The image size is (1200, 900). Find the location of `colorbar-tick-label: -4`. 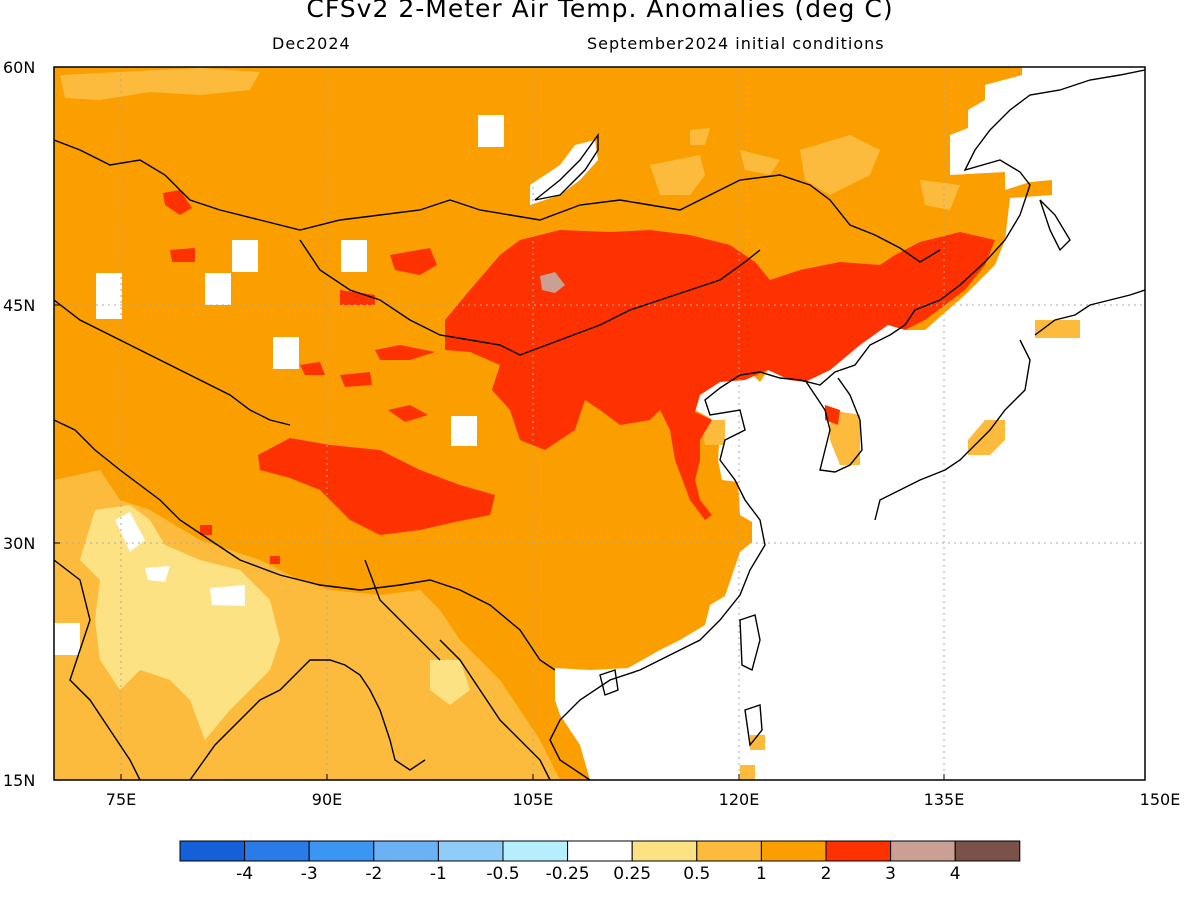

colorbar-tick-label: -4 is located at coordinates (245, 874).